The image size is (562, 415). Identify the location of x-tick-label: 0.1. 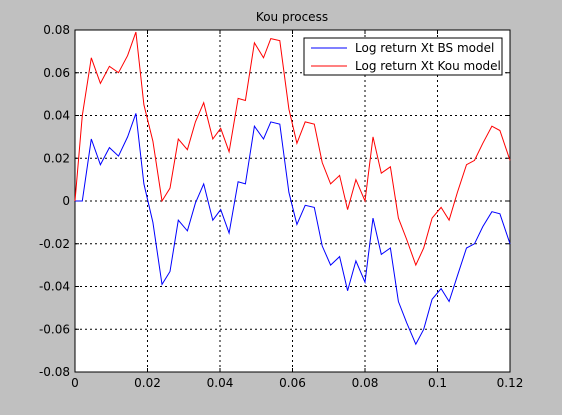
(437, 383).